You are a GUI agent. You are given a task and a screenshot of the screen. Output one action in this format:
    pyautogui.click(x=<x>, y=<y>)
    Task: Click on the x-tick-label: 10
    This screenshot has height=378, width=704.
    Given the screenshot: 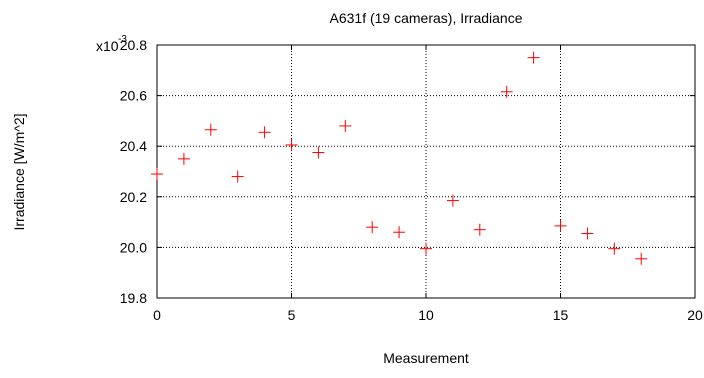 What is the action you would take?
    pyautogui.click(x=426, y=315)
    